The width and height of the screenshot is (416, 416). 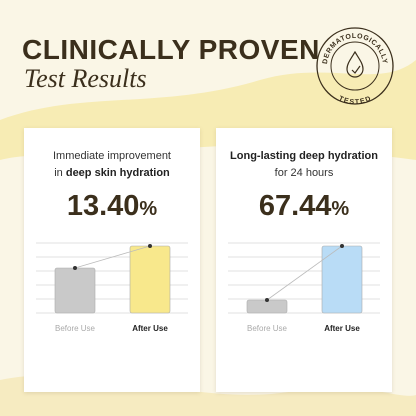 I want to click on figure-value: 13.40, so click(x=103, y=206).